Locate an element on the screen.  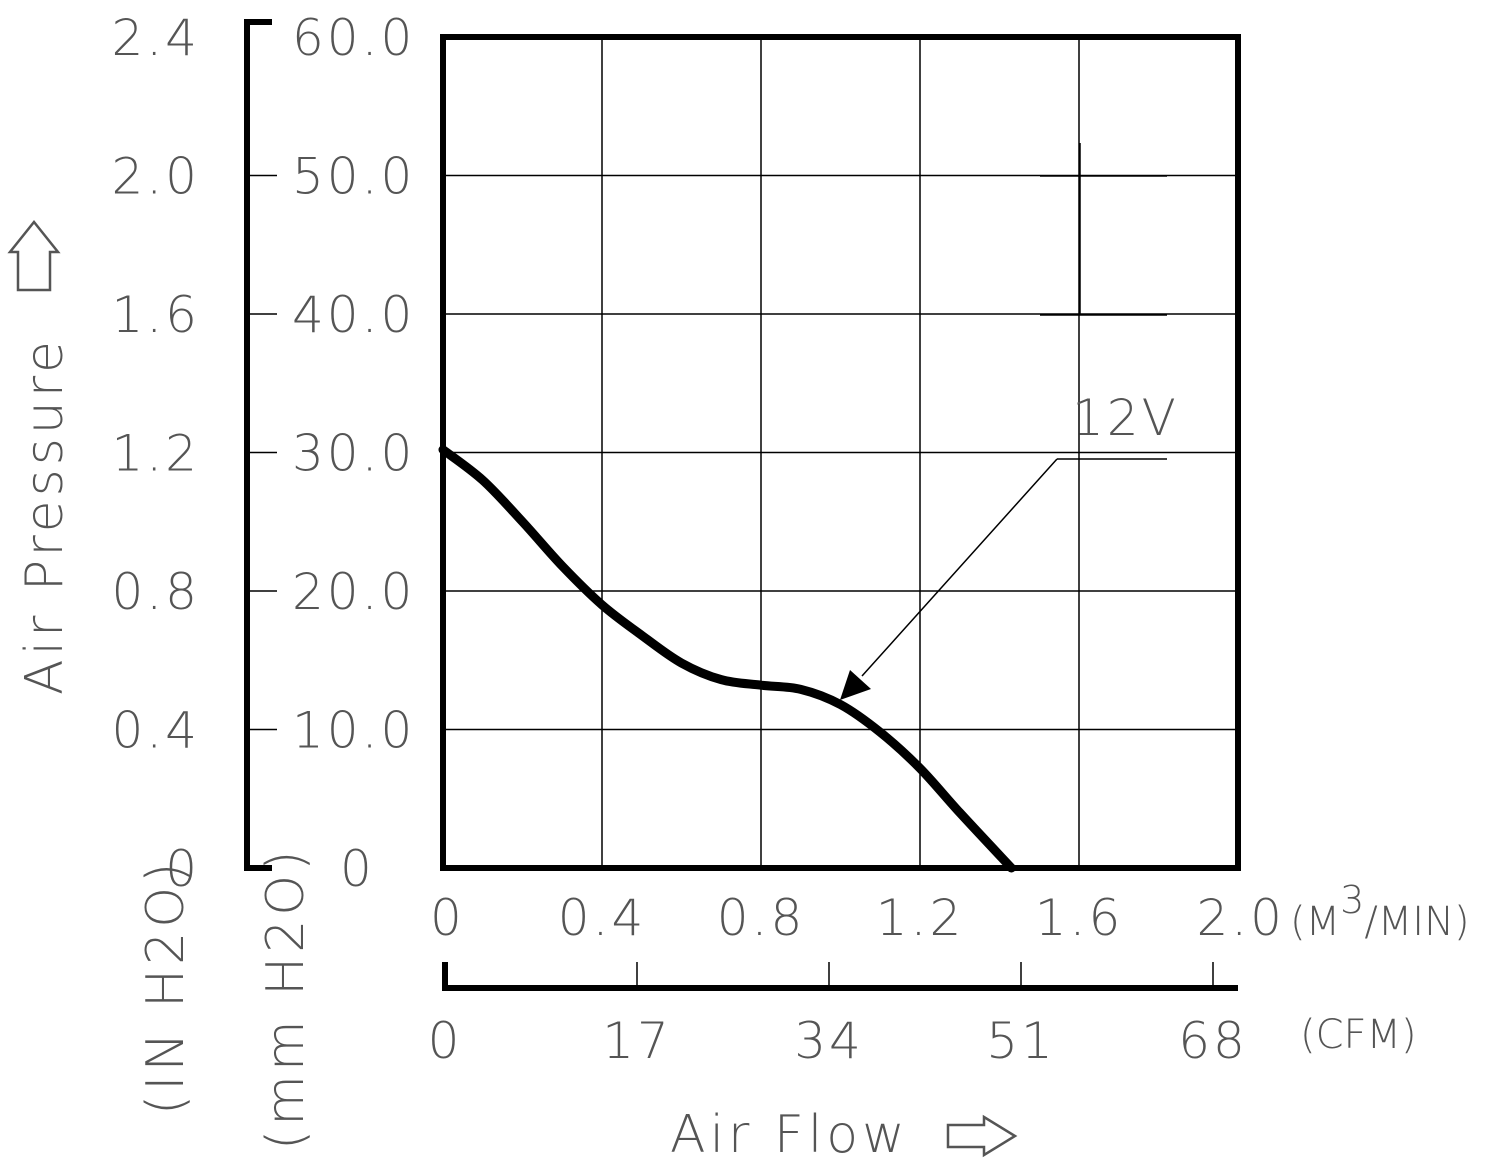
y-axis-title: Air Pressure is located at coordinates (45, 516).